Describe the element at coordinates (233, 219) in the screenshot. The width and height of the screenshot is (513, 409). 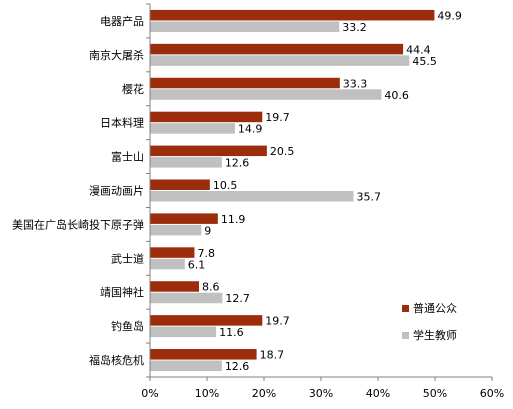
I see `value-label: 11.9` at that location.